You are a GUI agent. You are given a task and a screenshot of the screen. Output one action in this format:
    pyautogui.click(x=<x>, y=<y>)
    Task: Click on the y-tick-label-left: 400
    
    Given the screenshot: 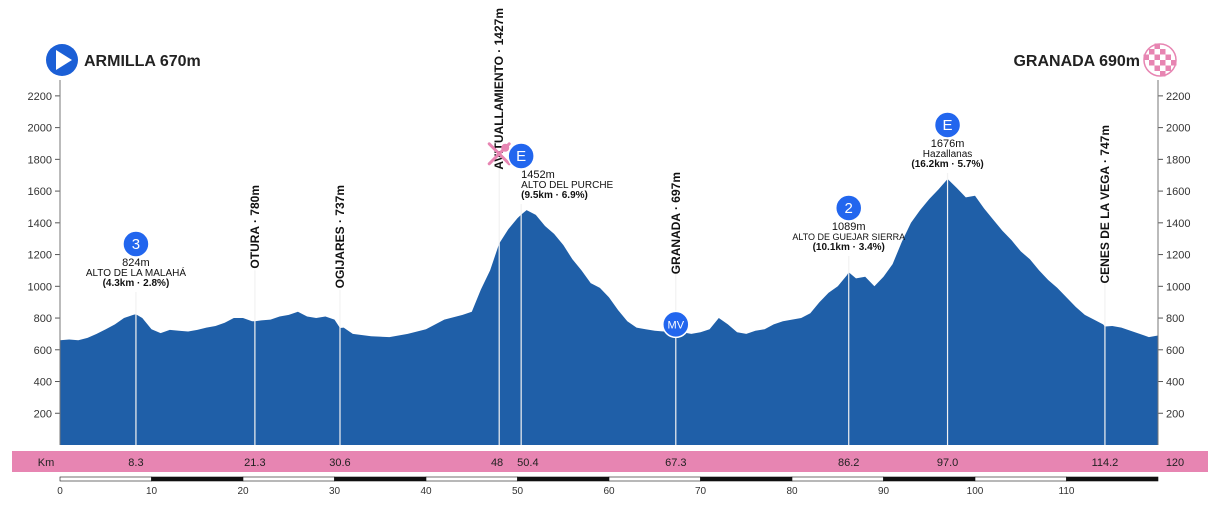 What is the action you would take?
    pyautogui.click(x=43, y=383)
    